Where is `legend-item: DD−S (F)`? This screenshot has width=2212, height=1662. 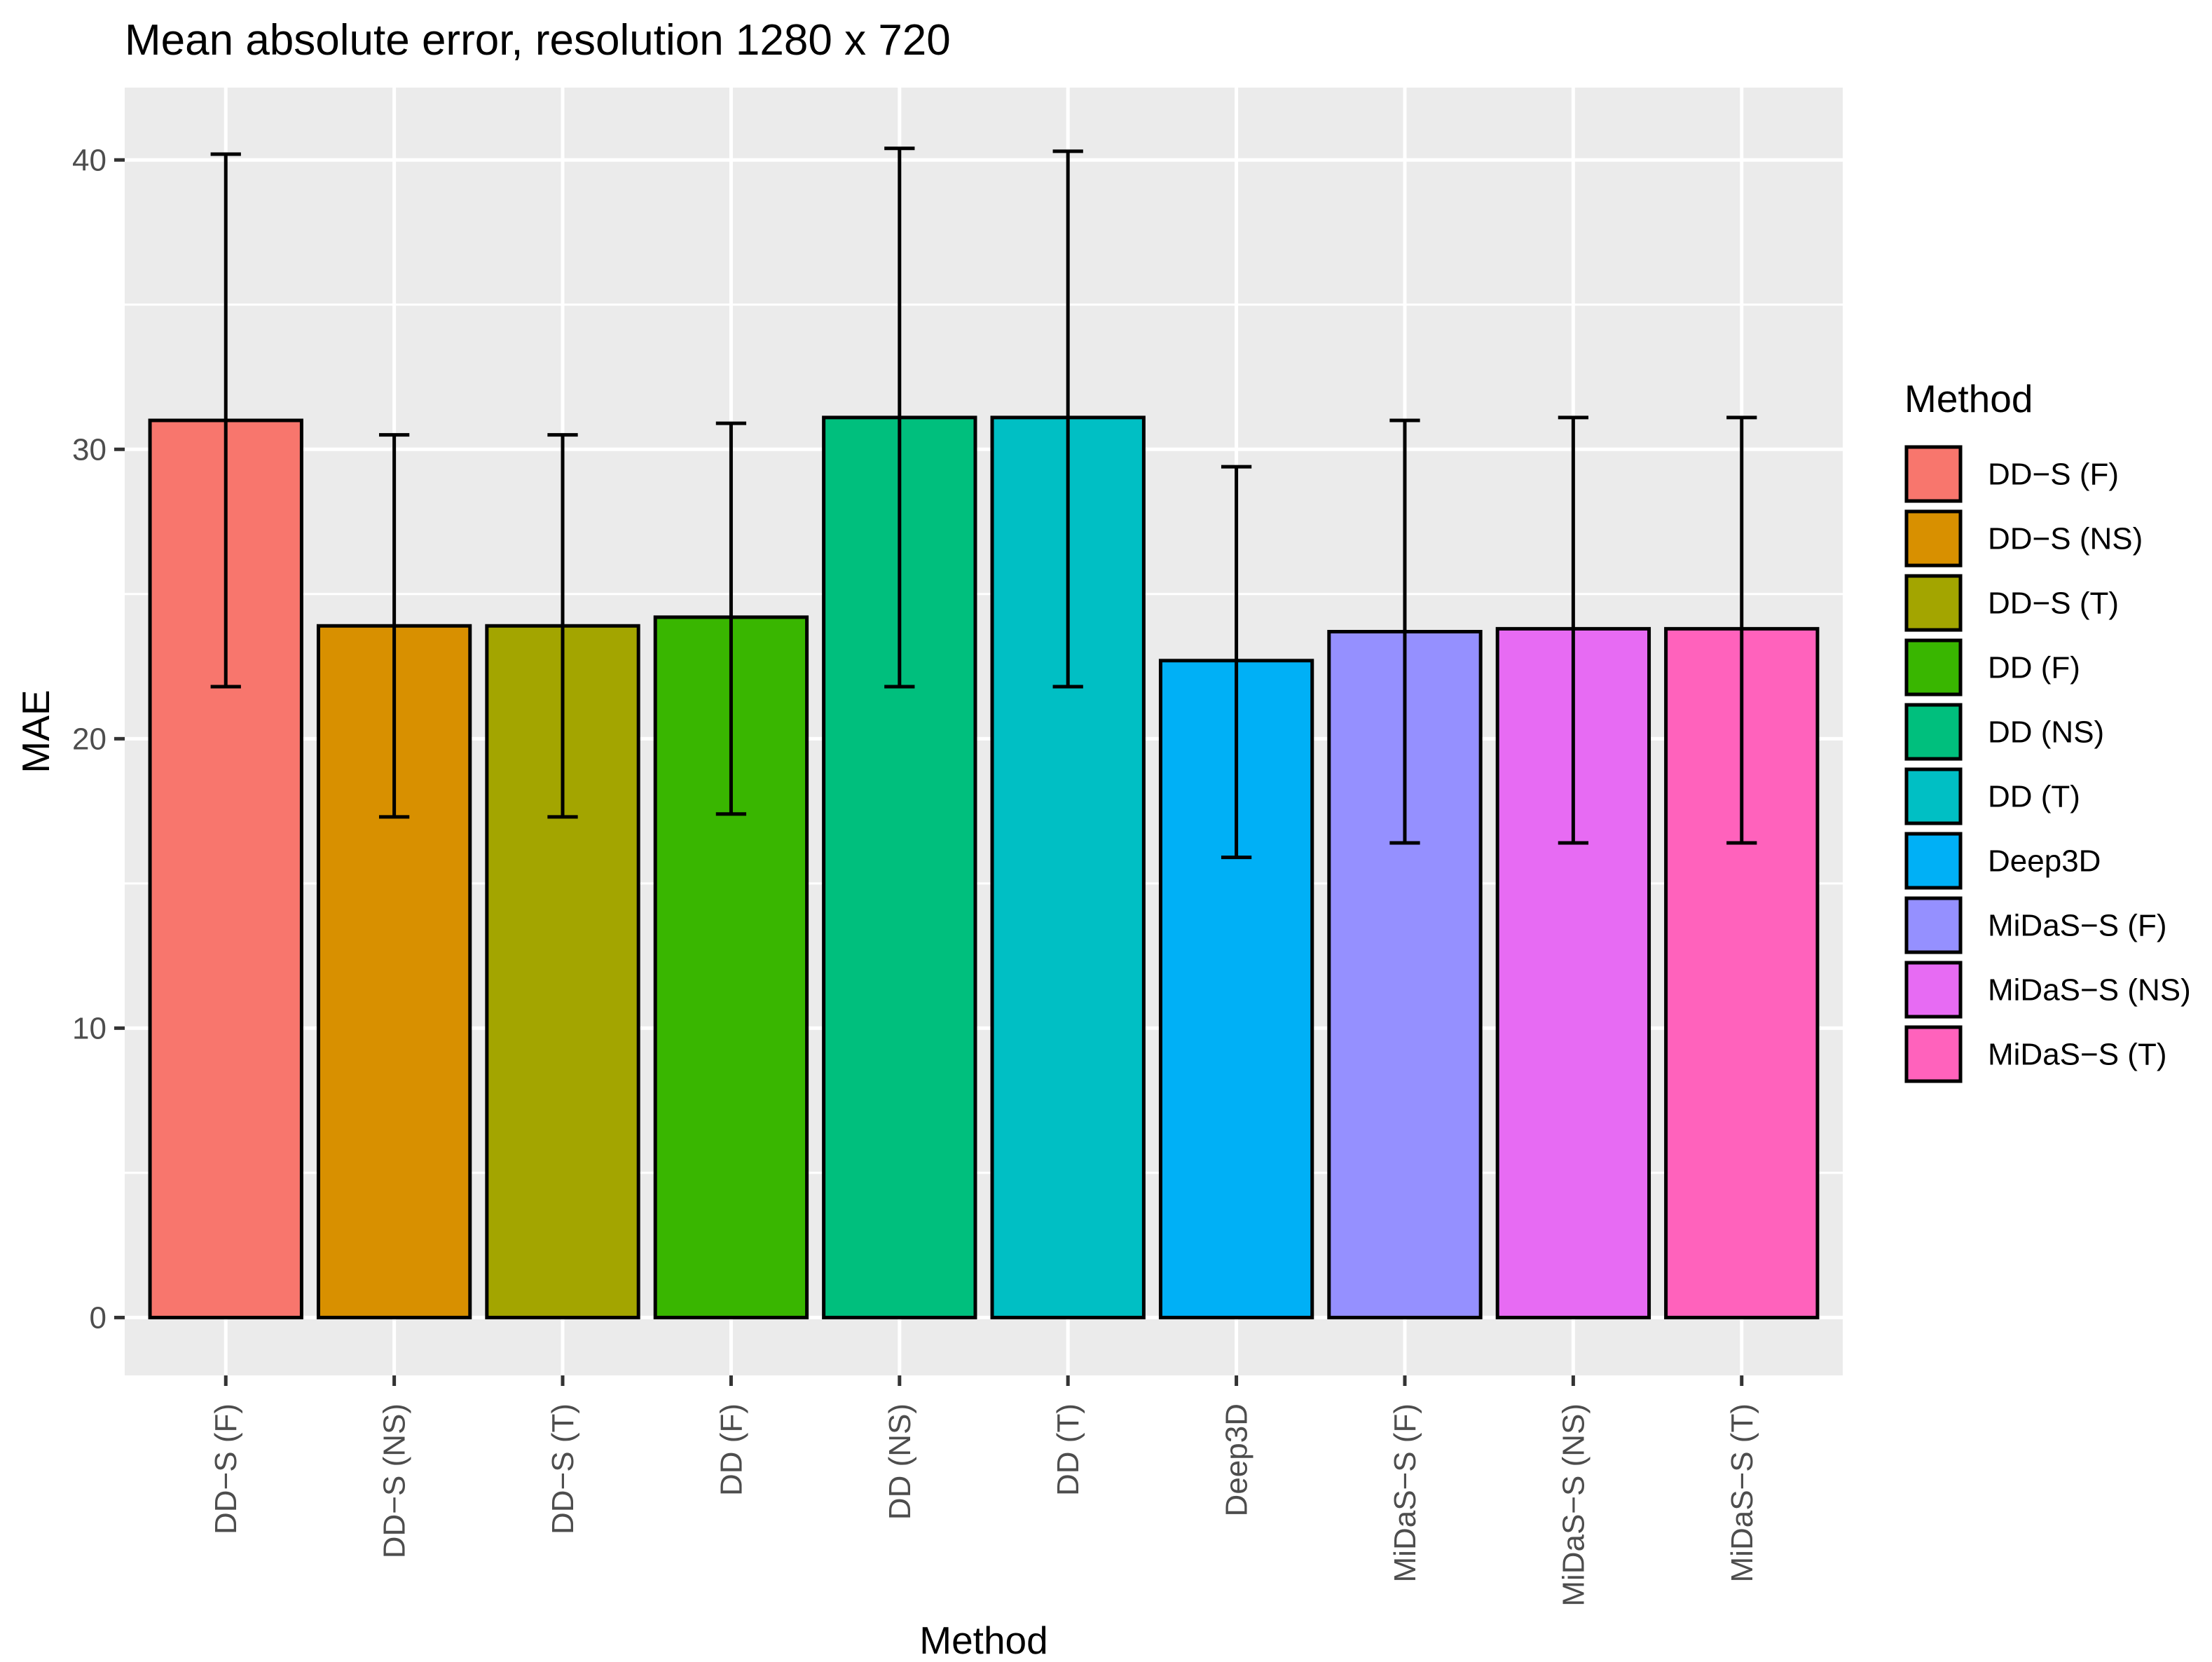 legend-item: DD−S (F) is located at coordinates (2011, 474).